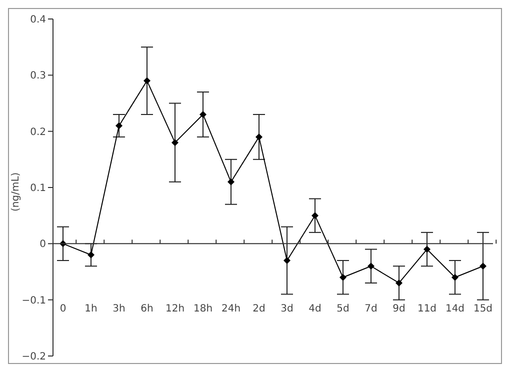  What do you see at coordinates (16, 192) in the screenshot?
I see `y-axis-title: (ng/mL)` at bounding box center [16, 192].